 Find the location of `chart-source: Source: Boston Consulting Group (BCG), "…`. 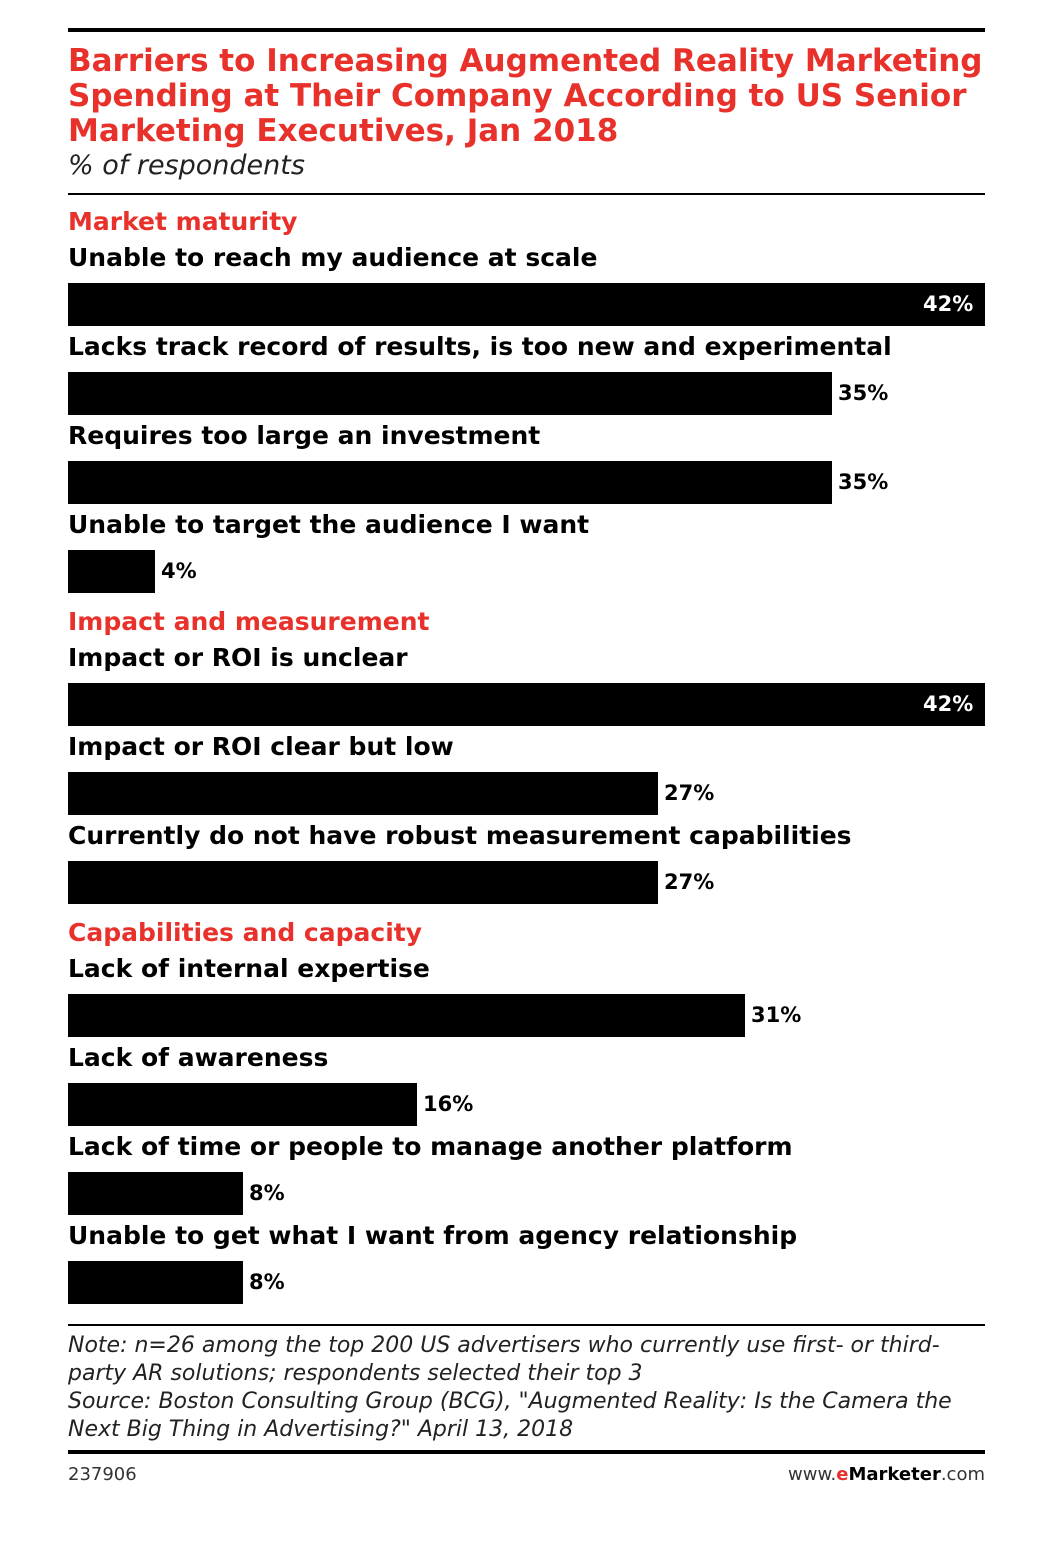

chart-source: Source: Boston Consulting Group (BCG), "… is located at coordinates (510, 1415).